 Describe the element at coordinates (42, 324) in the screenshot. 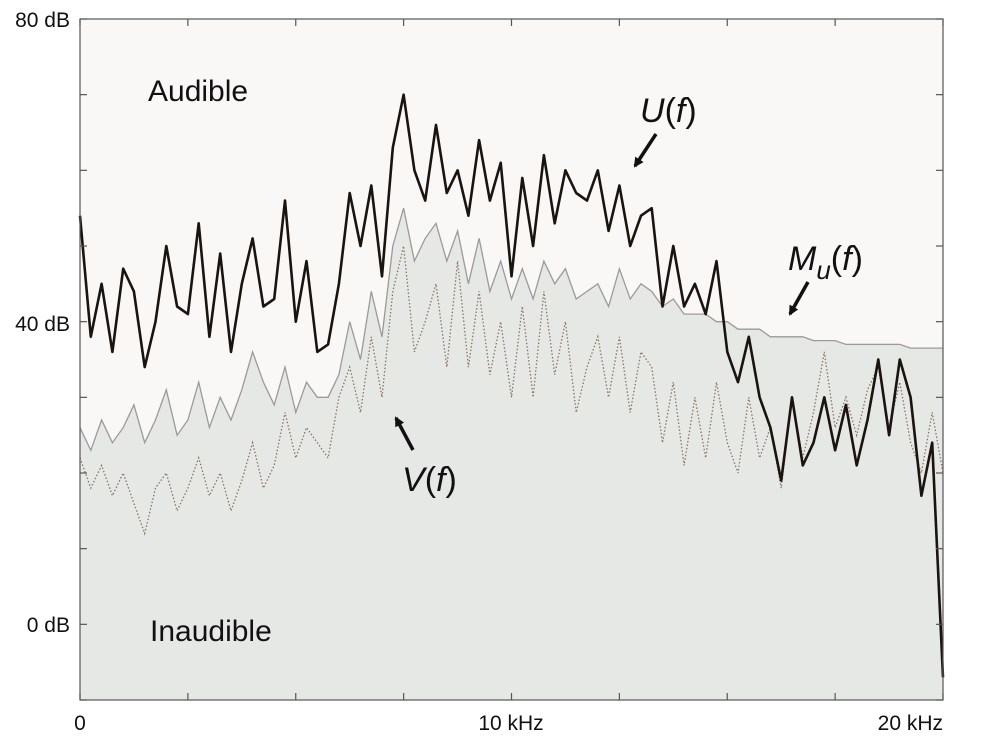

I see `y-tick-label-40db: 40 dB` at that location.